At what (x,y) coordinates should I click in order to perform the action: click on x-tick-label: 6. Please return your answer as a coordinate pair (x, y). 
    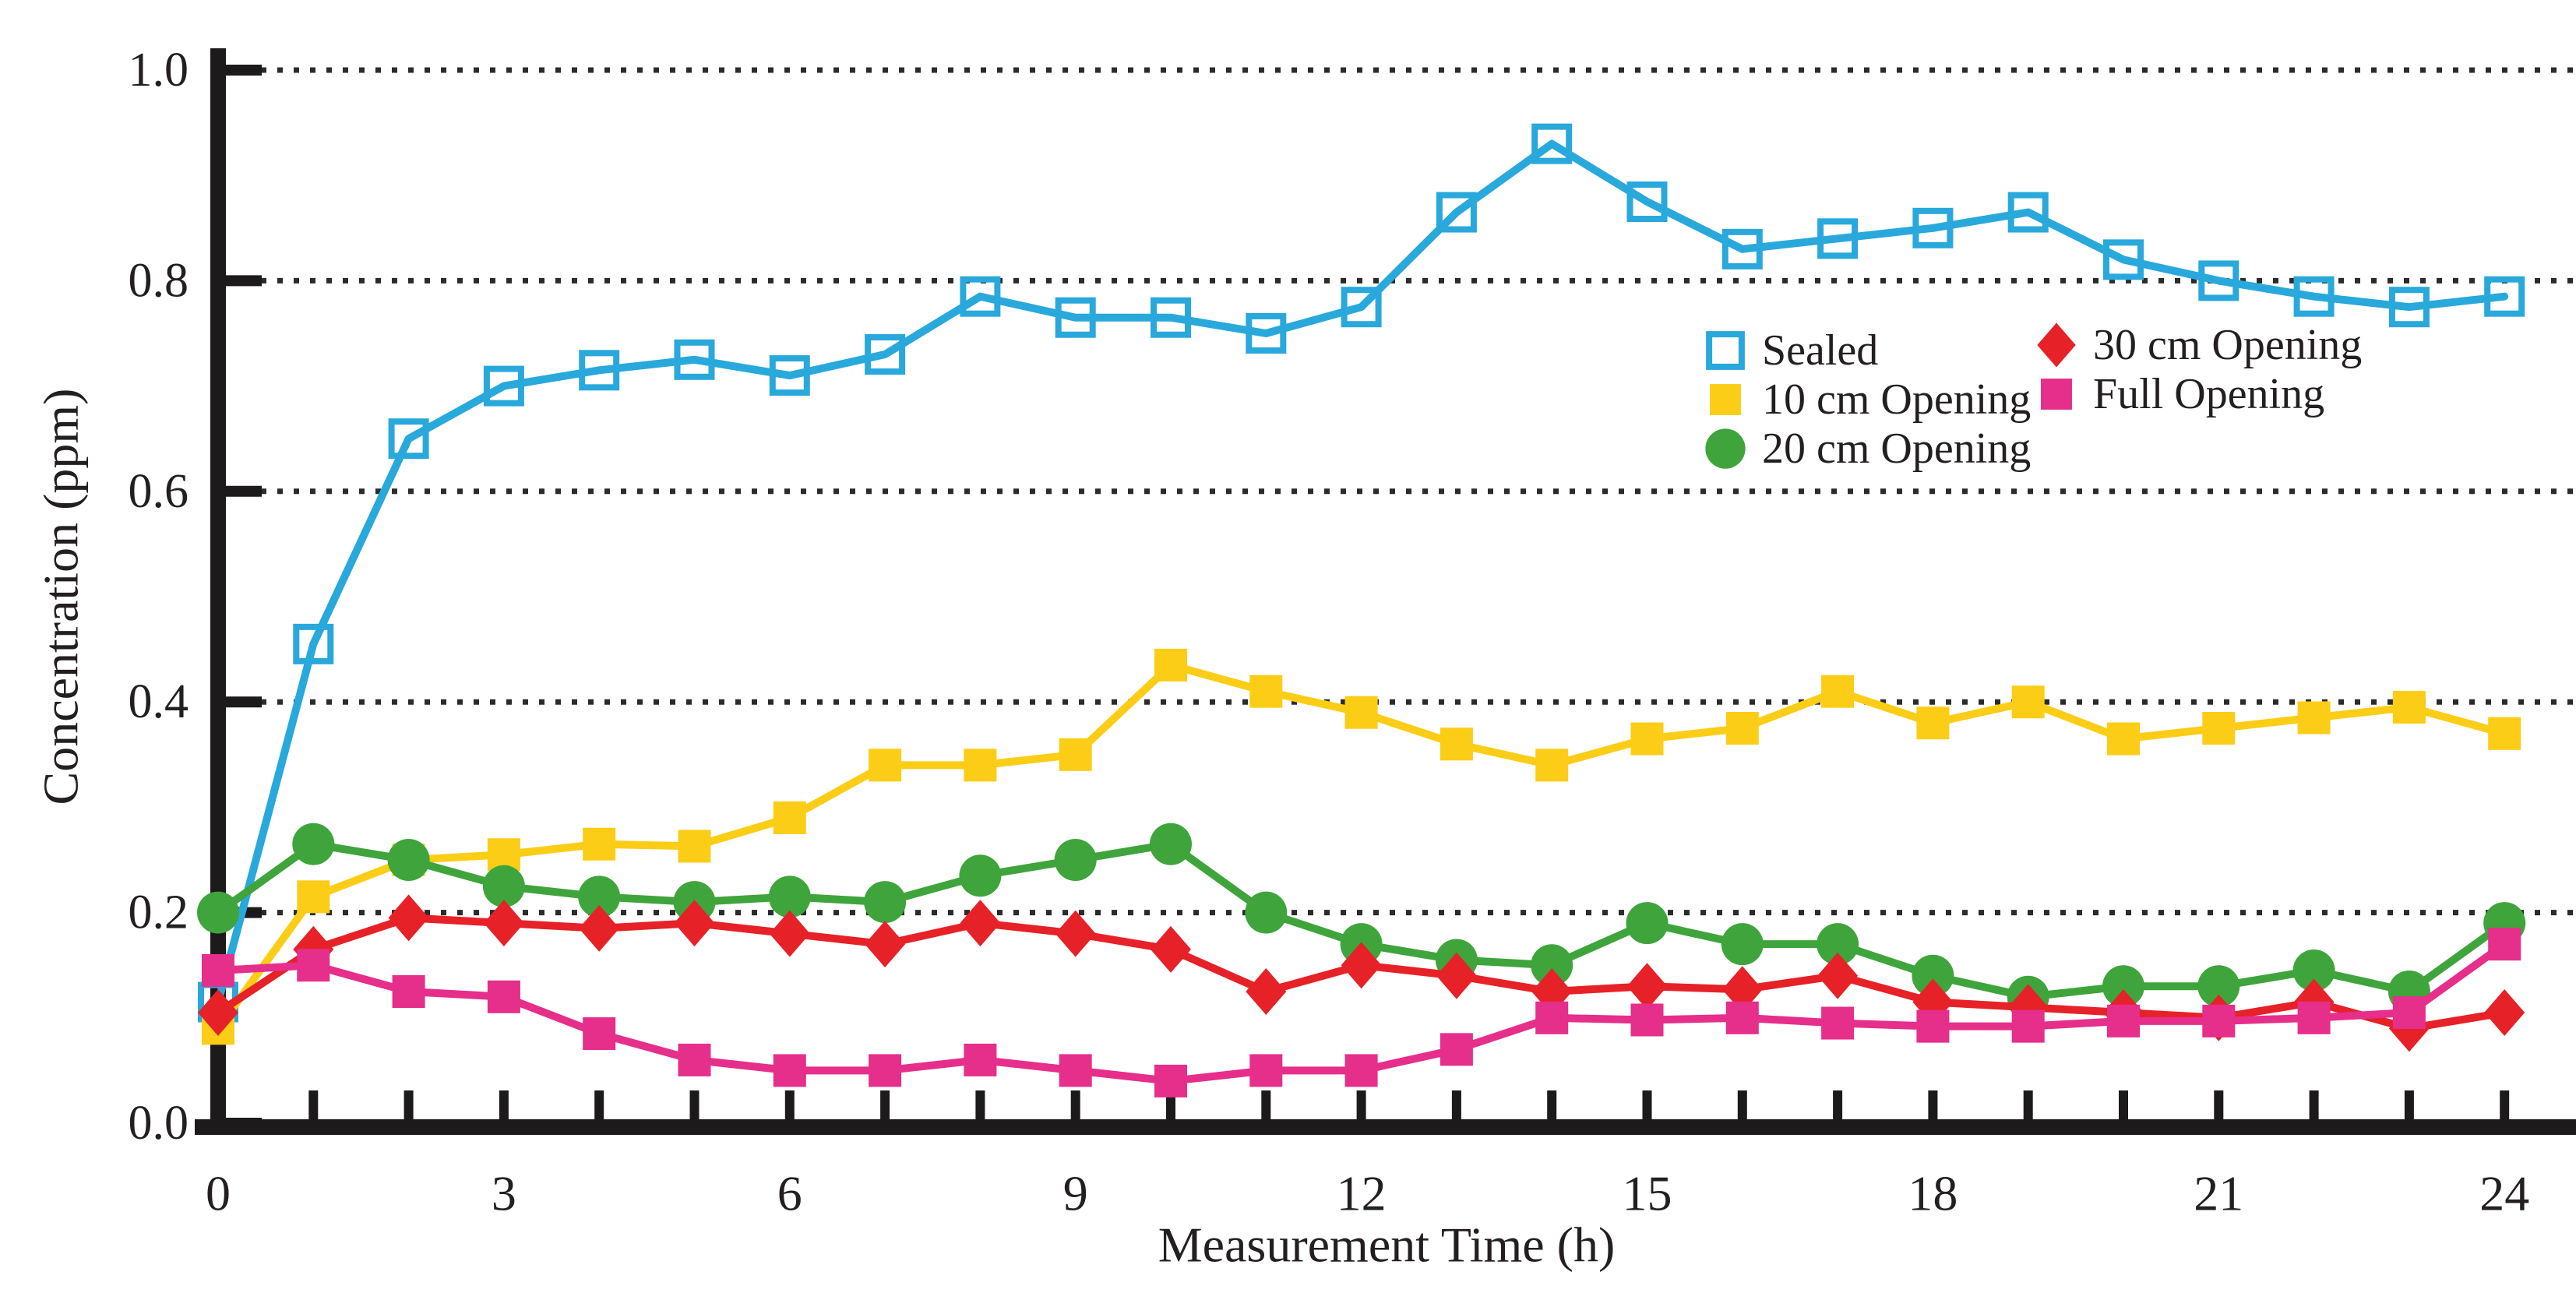
    Looking at the image, I should click on (789, 1193).